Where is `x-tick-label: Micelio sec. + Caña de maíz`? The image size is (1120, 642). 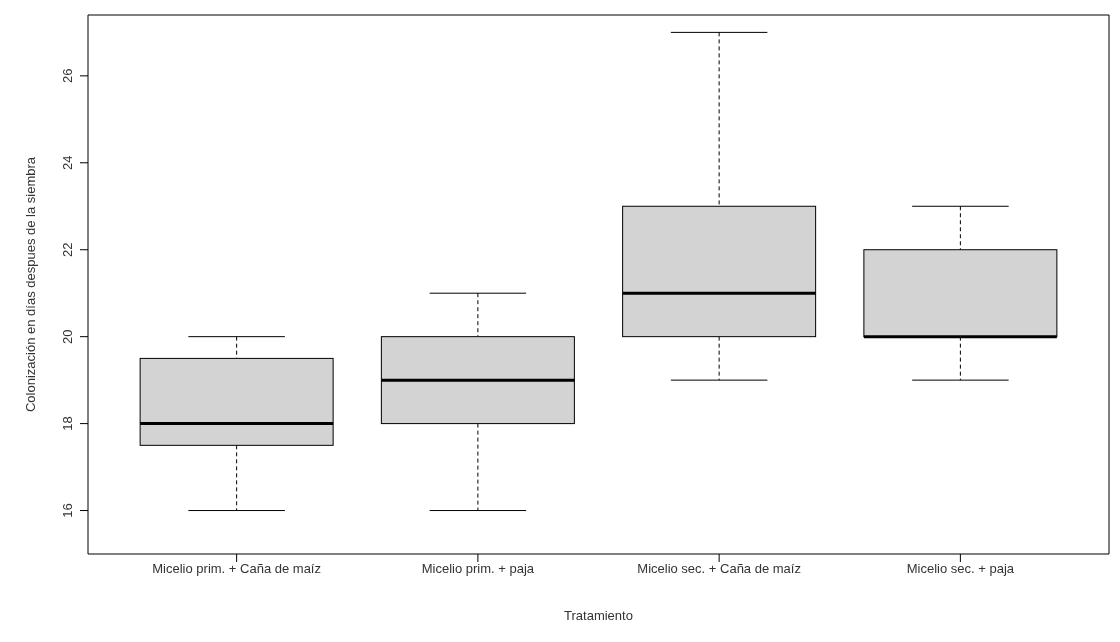 x-tick-label: Micelio sec. + Caña de maíz is located at coordinates (719, 569).